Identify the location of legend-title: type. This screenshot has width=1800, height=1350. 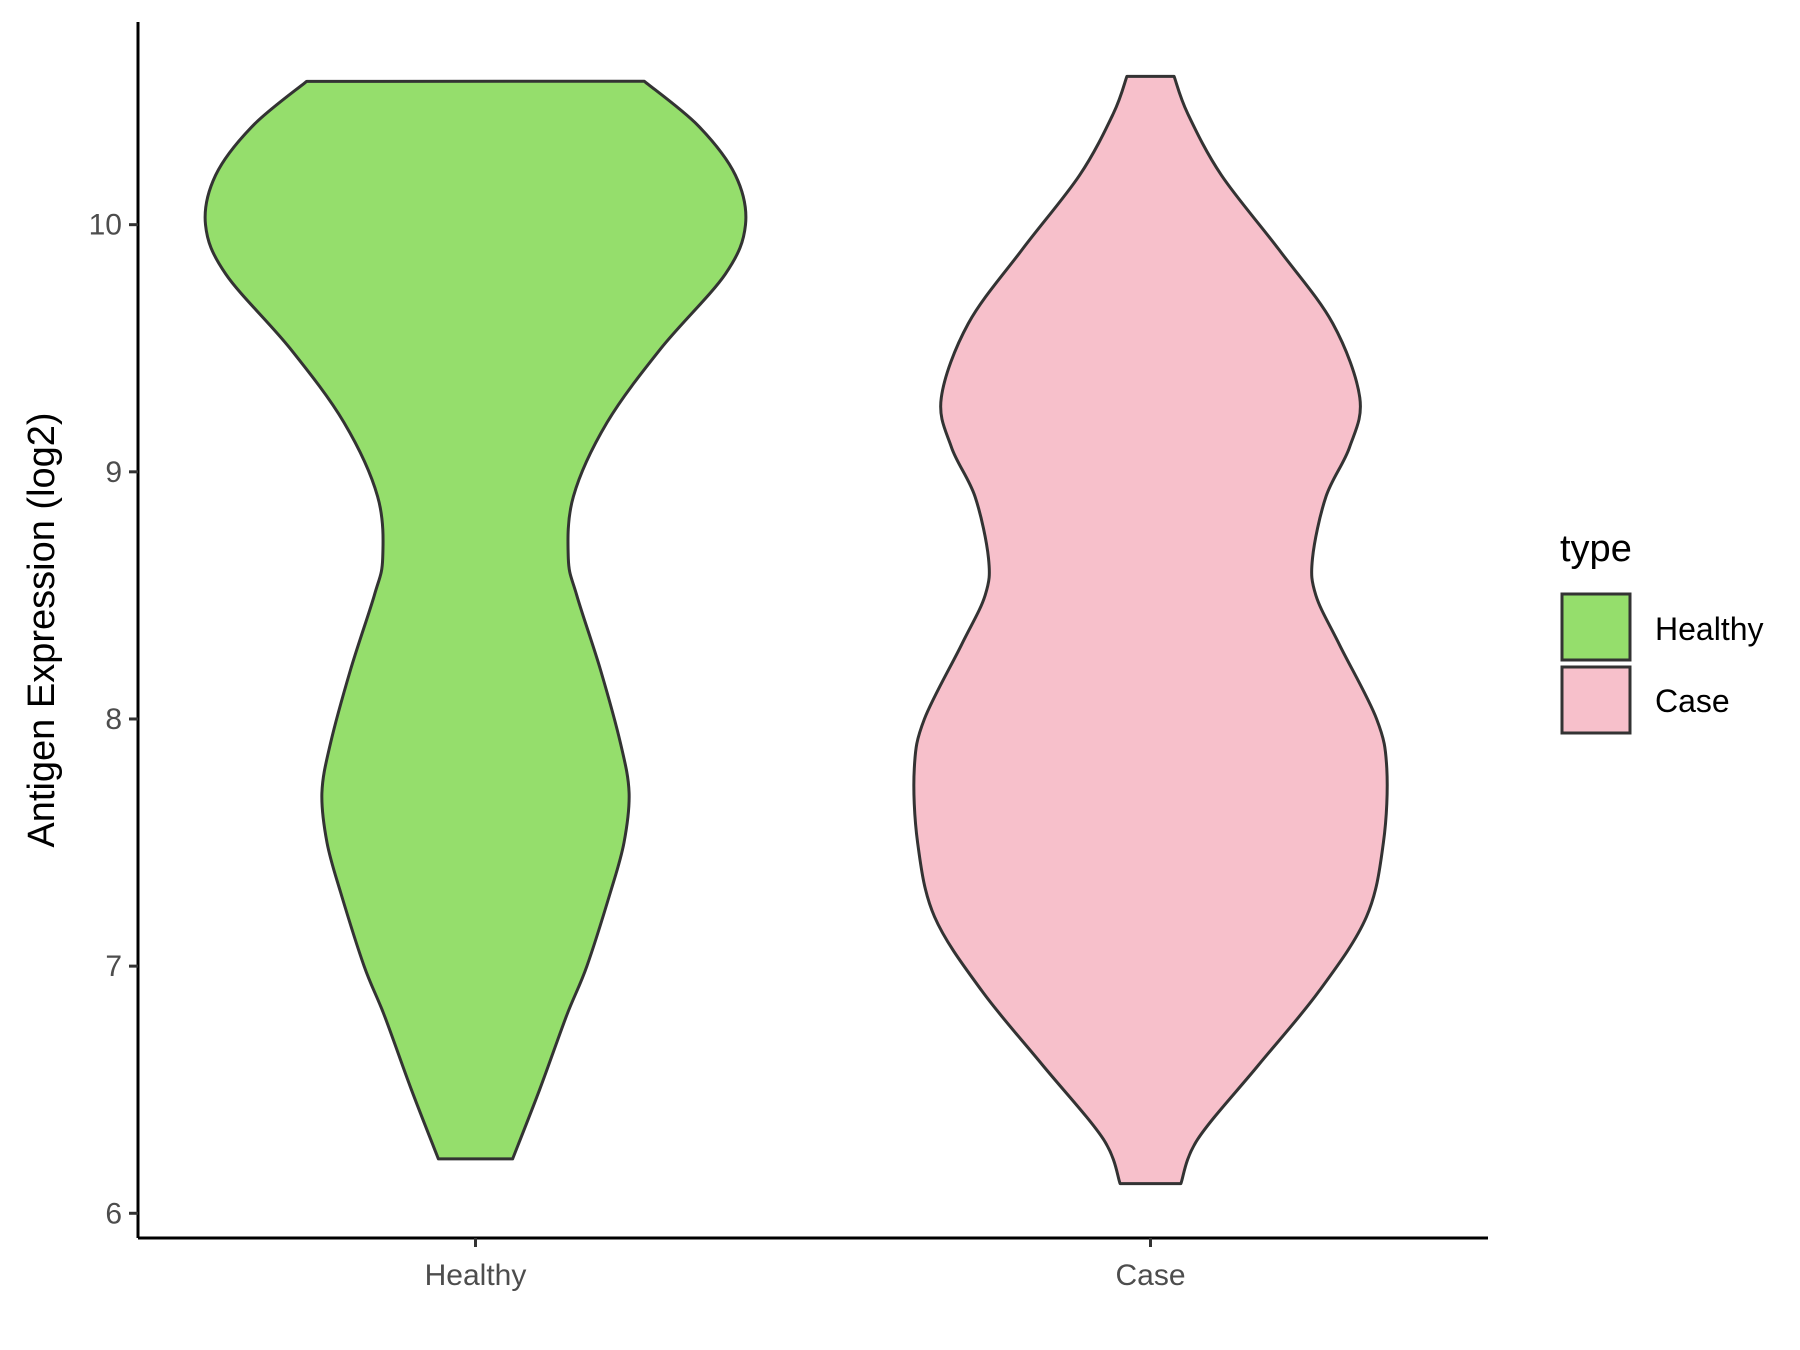
(1596, 549).